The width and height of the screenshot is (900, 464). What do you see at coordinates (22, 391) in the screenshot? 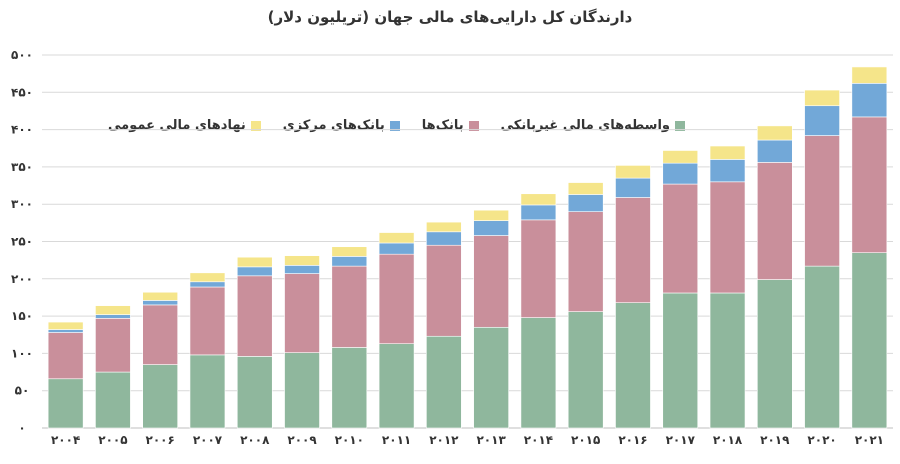
I see `y-tick-label: ۵۰` at bounding box center [22, 391].